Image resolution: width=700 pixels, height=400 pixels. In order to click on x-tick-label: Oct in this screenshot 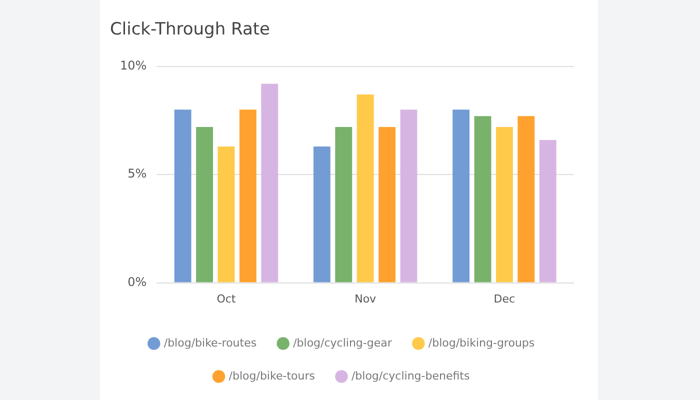, I will do `click(226, 299)`.